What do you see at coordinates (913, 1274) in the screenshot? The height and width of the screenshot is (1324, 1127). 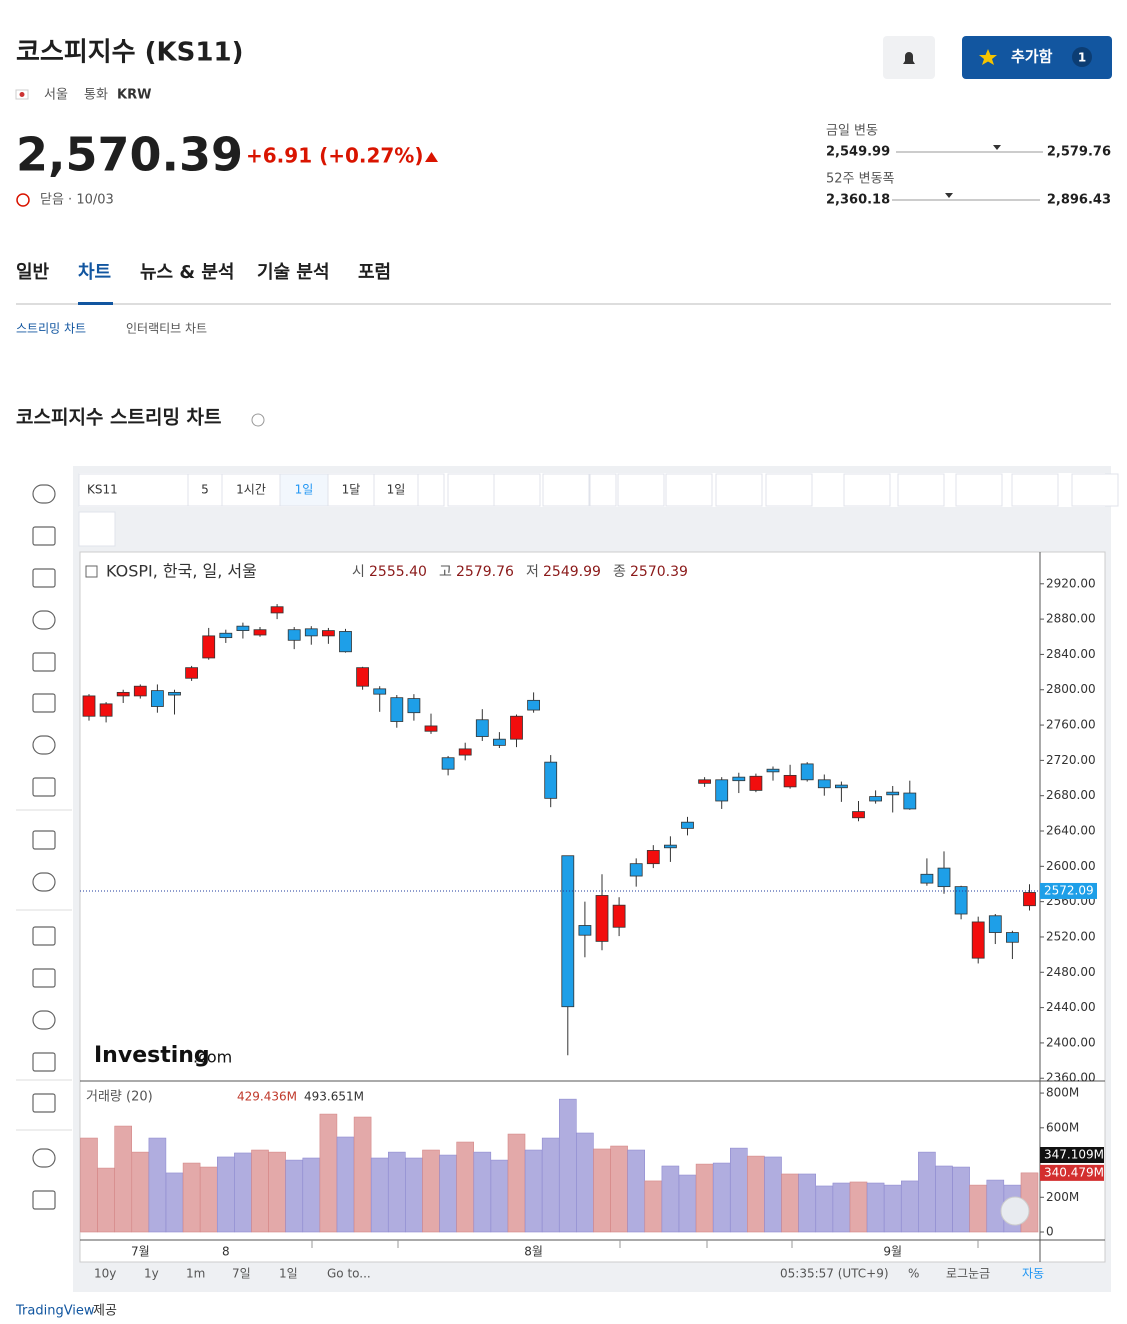 I see `percent: %` at bounding box center [913, 1274].